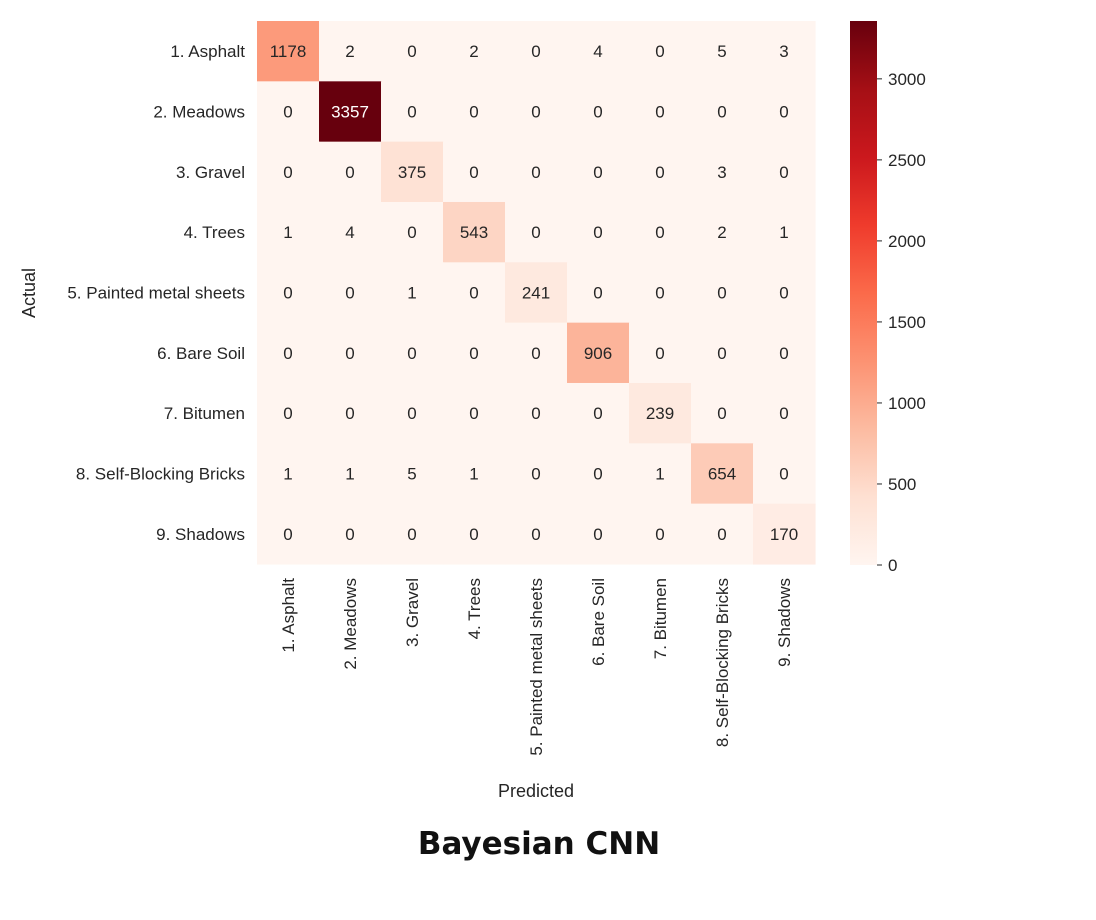  I want to click on row-tick-label: 7. Bitumen, so click(204, 413).